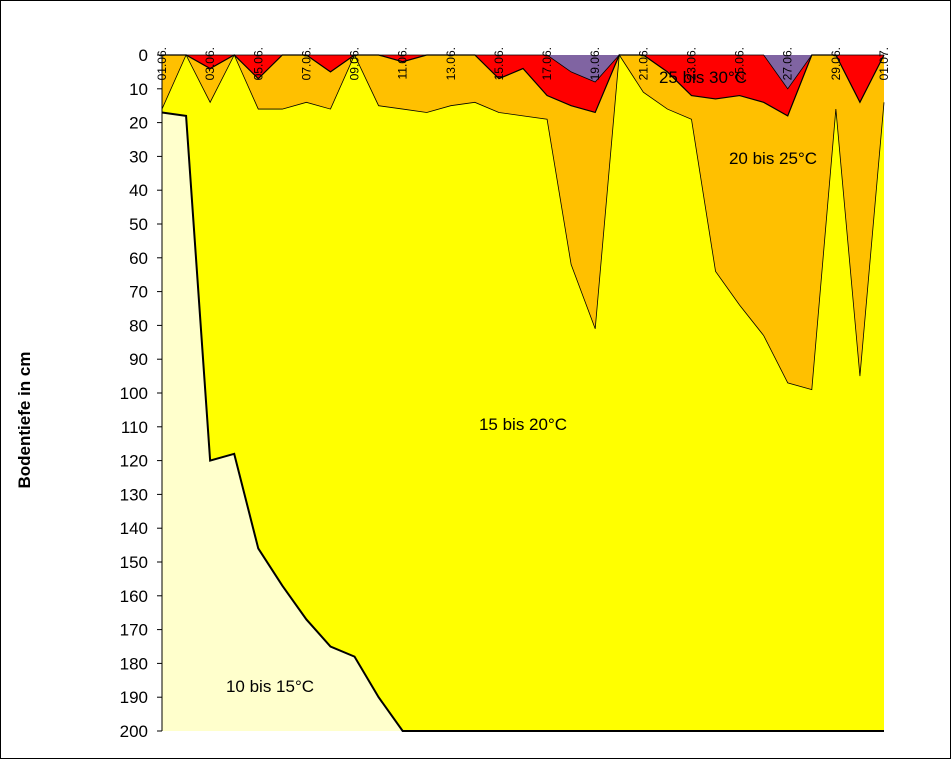 The width and height of the screenshot is (951, 759). I want to click on y-tick-label: 200, so click(134, 731).